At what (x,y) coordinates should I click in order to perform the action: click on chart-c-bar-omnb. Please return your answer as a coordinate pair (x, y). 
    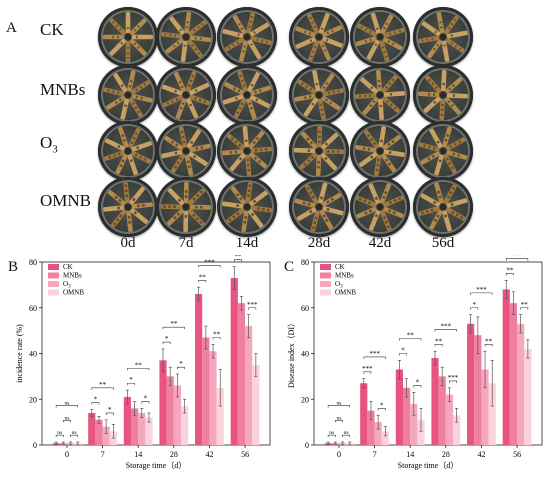
    Looking at the image, I should click on (457, 430).